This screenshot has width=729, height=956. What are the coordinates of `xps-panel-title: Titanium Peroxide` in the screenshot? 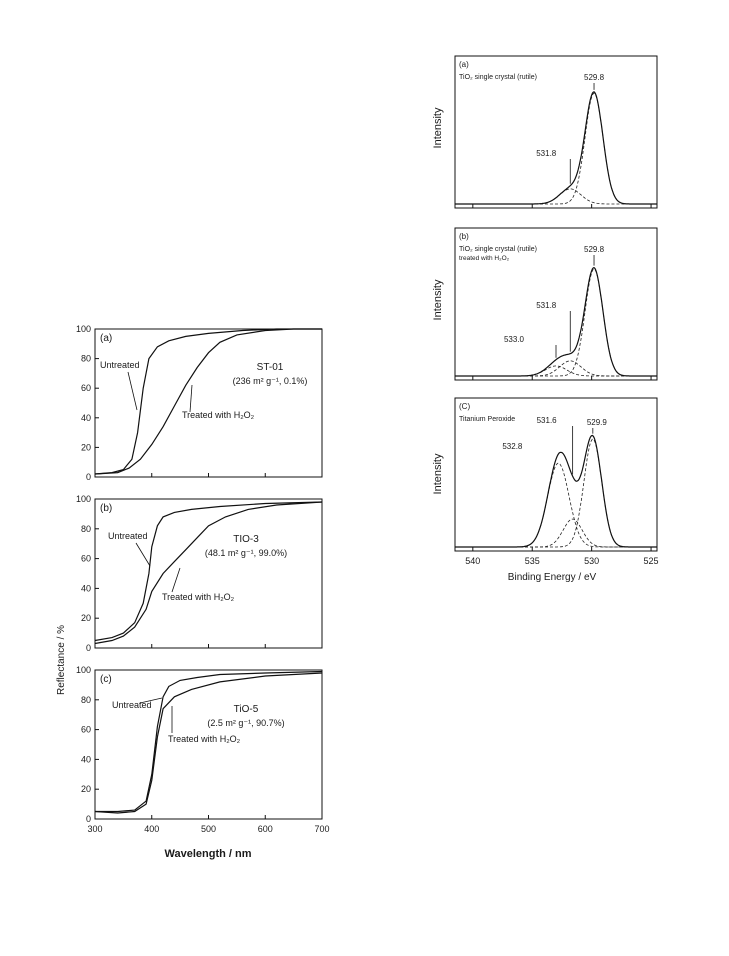 It's located at (487, 419).